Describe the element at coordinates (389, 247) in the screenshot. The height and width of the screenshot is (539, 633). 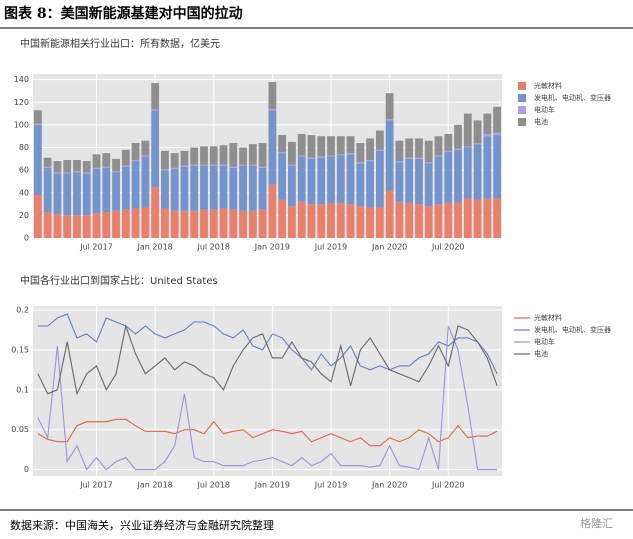
I see `x-tick-label: Jan 2020` at that location.